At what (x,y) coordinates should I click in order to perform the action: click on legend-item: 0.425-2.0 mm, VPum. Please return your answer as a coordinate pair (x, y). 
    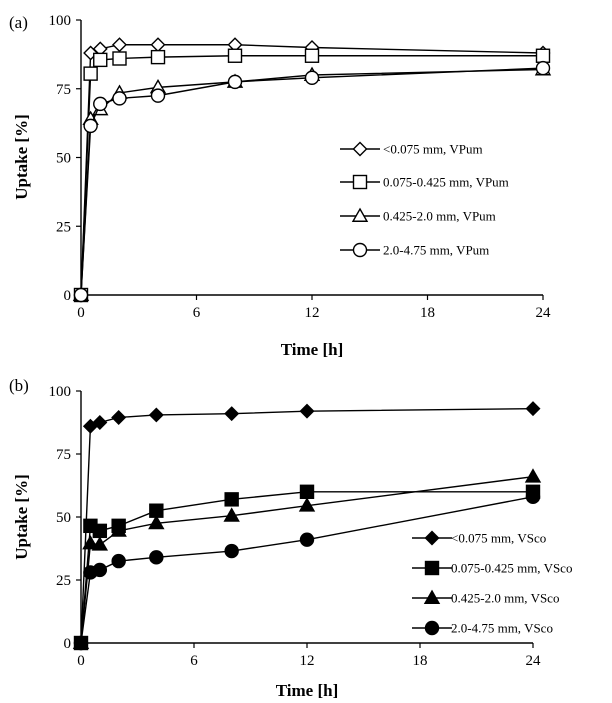
    Looking at the image, I should click on (418, 215).